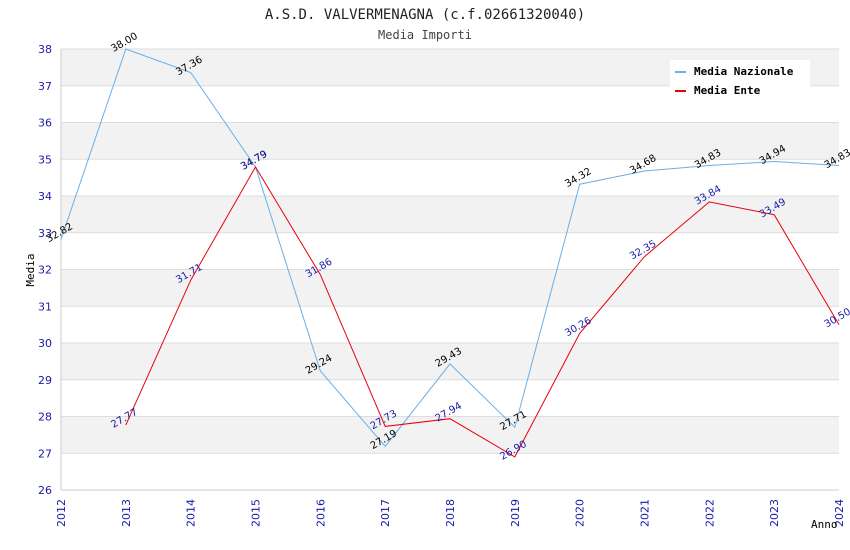 The width and height of the screenshot is (850, 550). I want to click on x-tick-label: 2016, so click(320, 513).